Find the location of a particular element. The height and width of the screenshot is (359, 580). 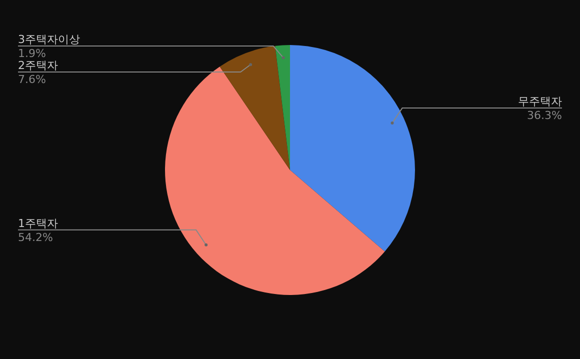

slice-label: 무주택자 is located at coordinates (540, 101).